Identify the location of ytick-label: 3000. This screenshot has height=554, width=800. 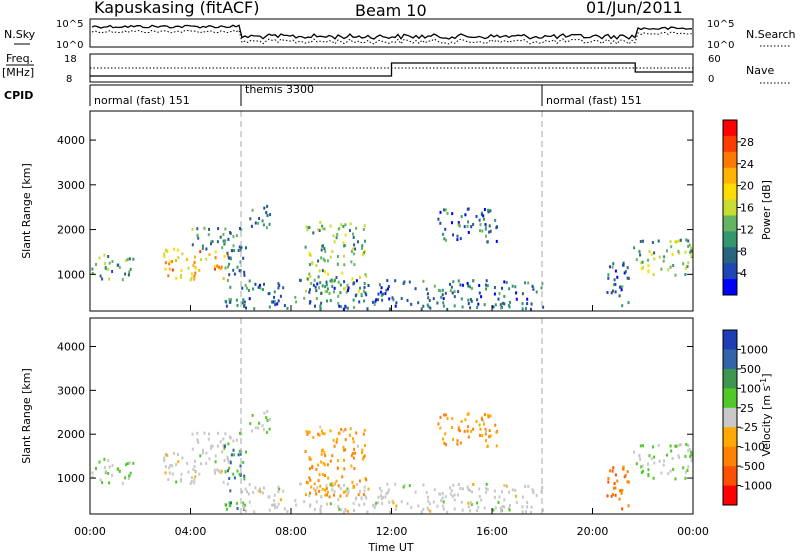
(71, 390).